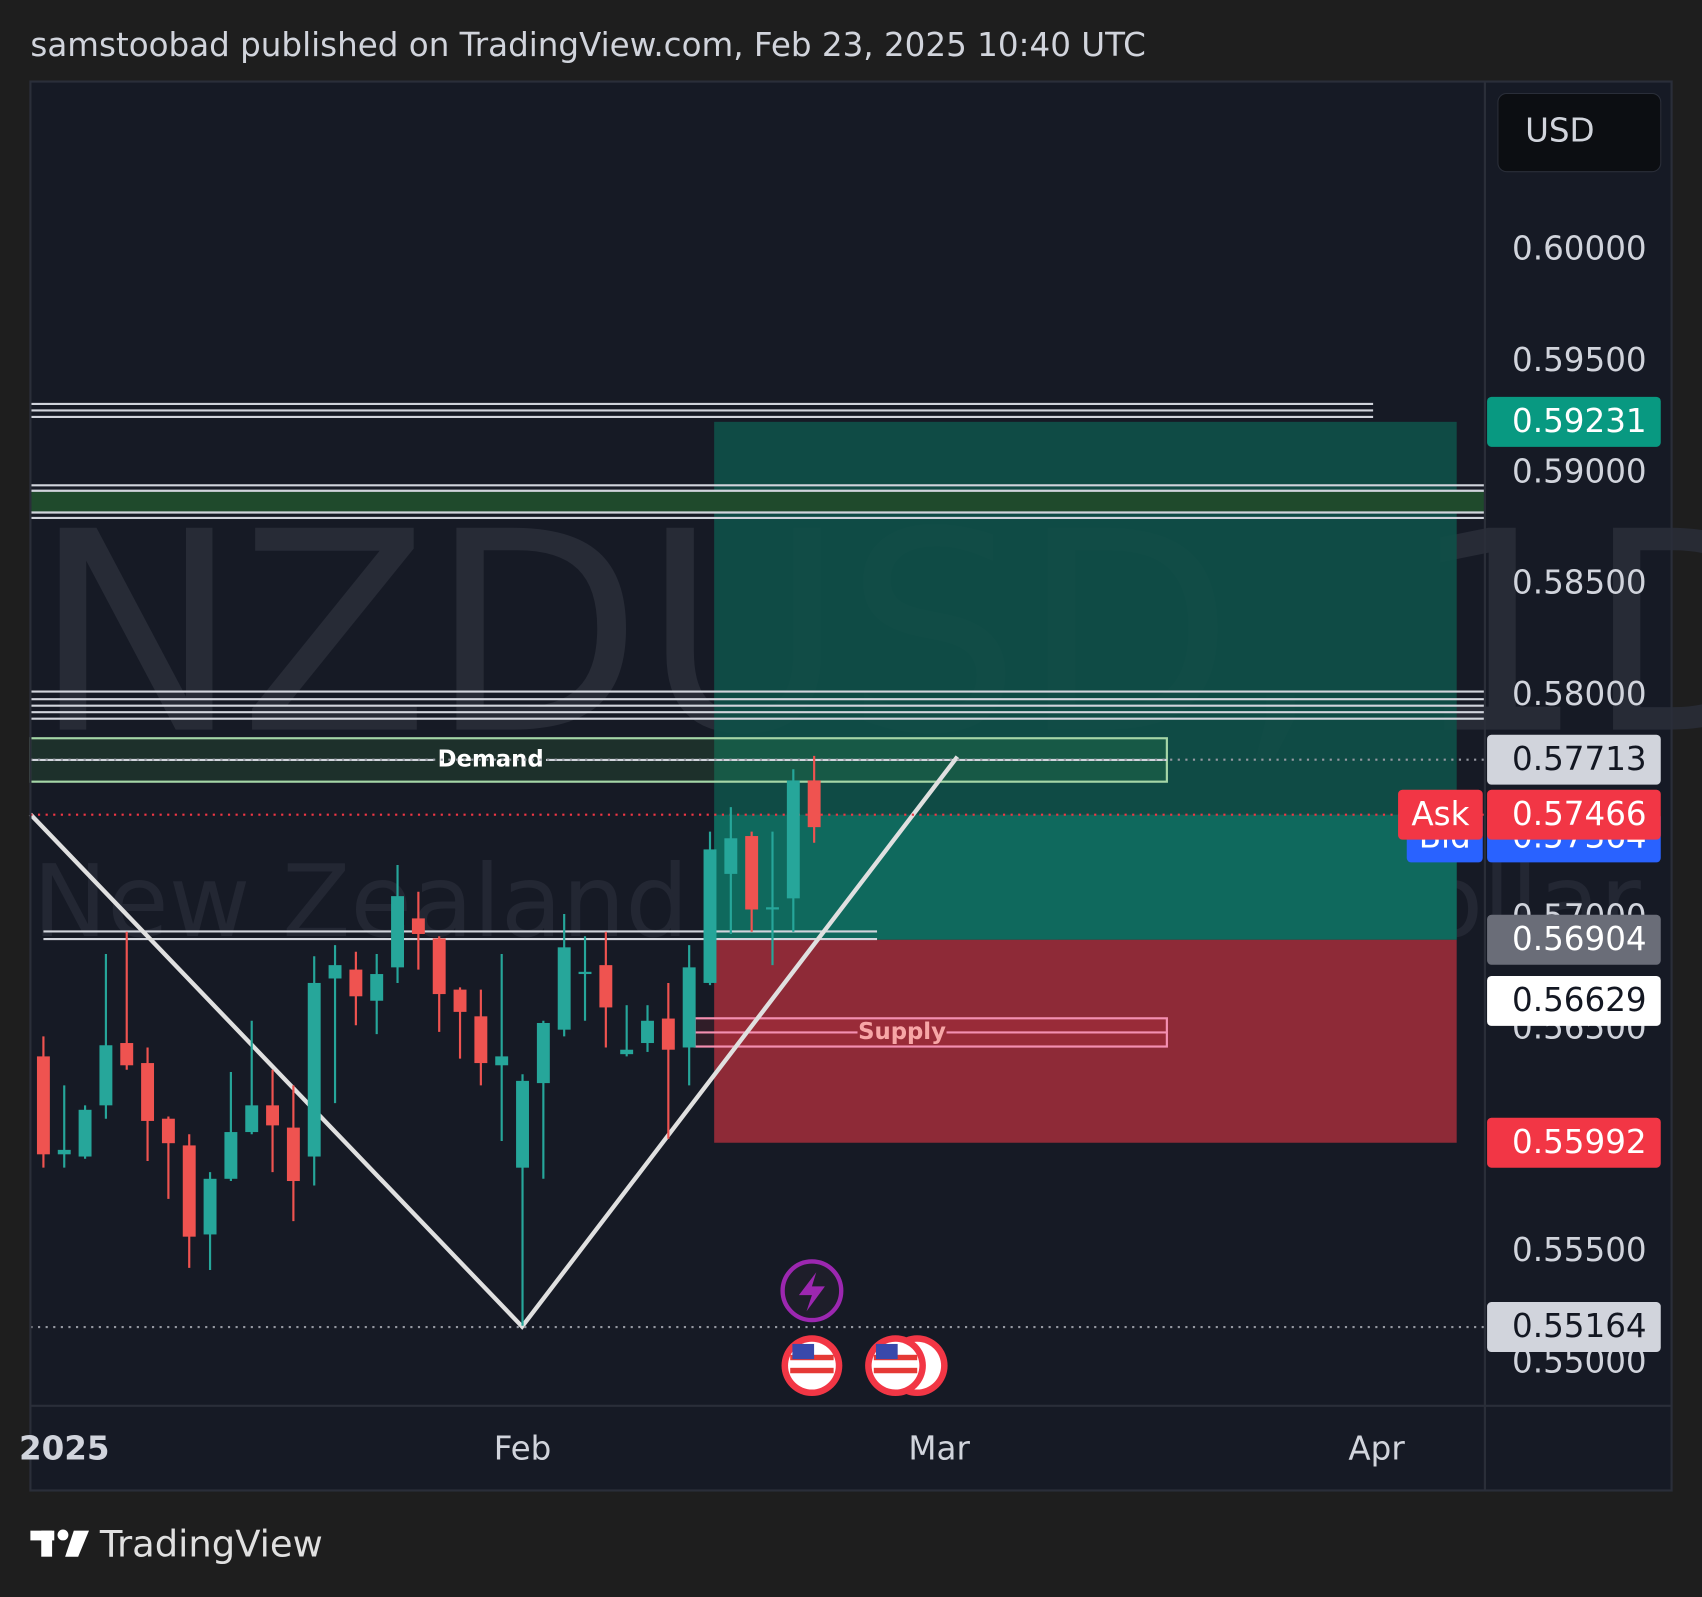 This screenshot has width=1702, height=1597. Describe the element at coordinates (902, 1032) in the screenshot. I see `supply-label: Supply` at that location.